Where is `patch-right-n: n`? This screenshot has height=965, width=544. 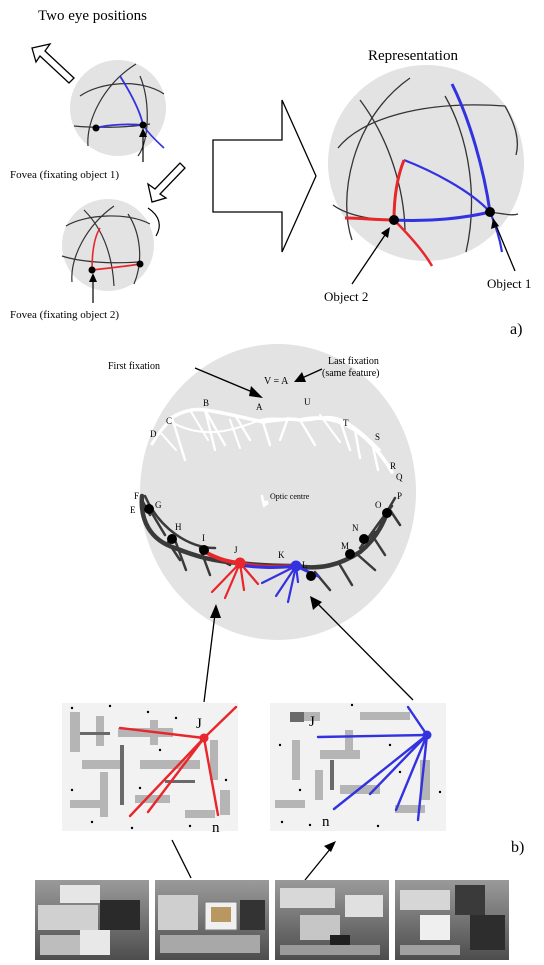
patch-right-n: n is located at coordinates (326, 822).